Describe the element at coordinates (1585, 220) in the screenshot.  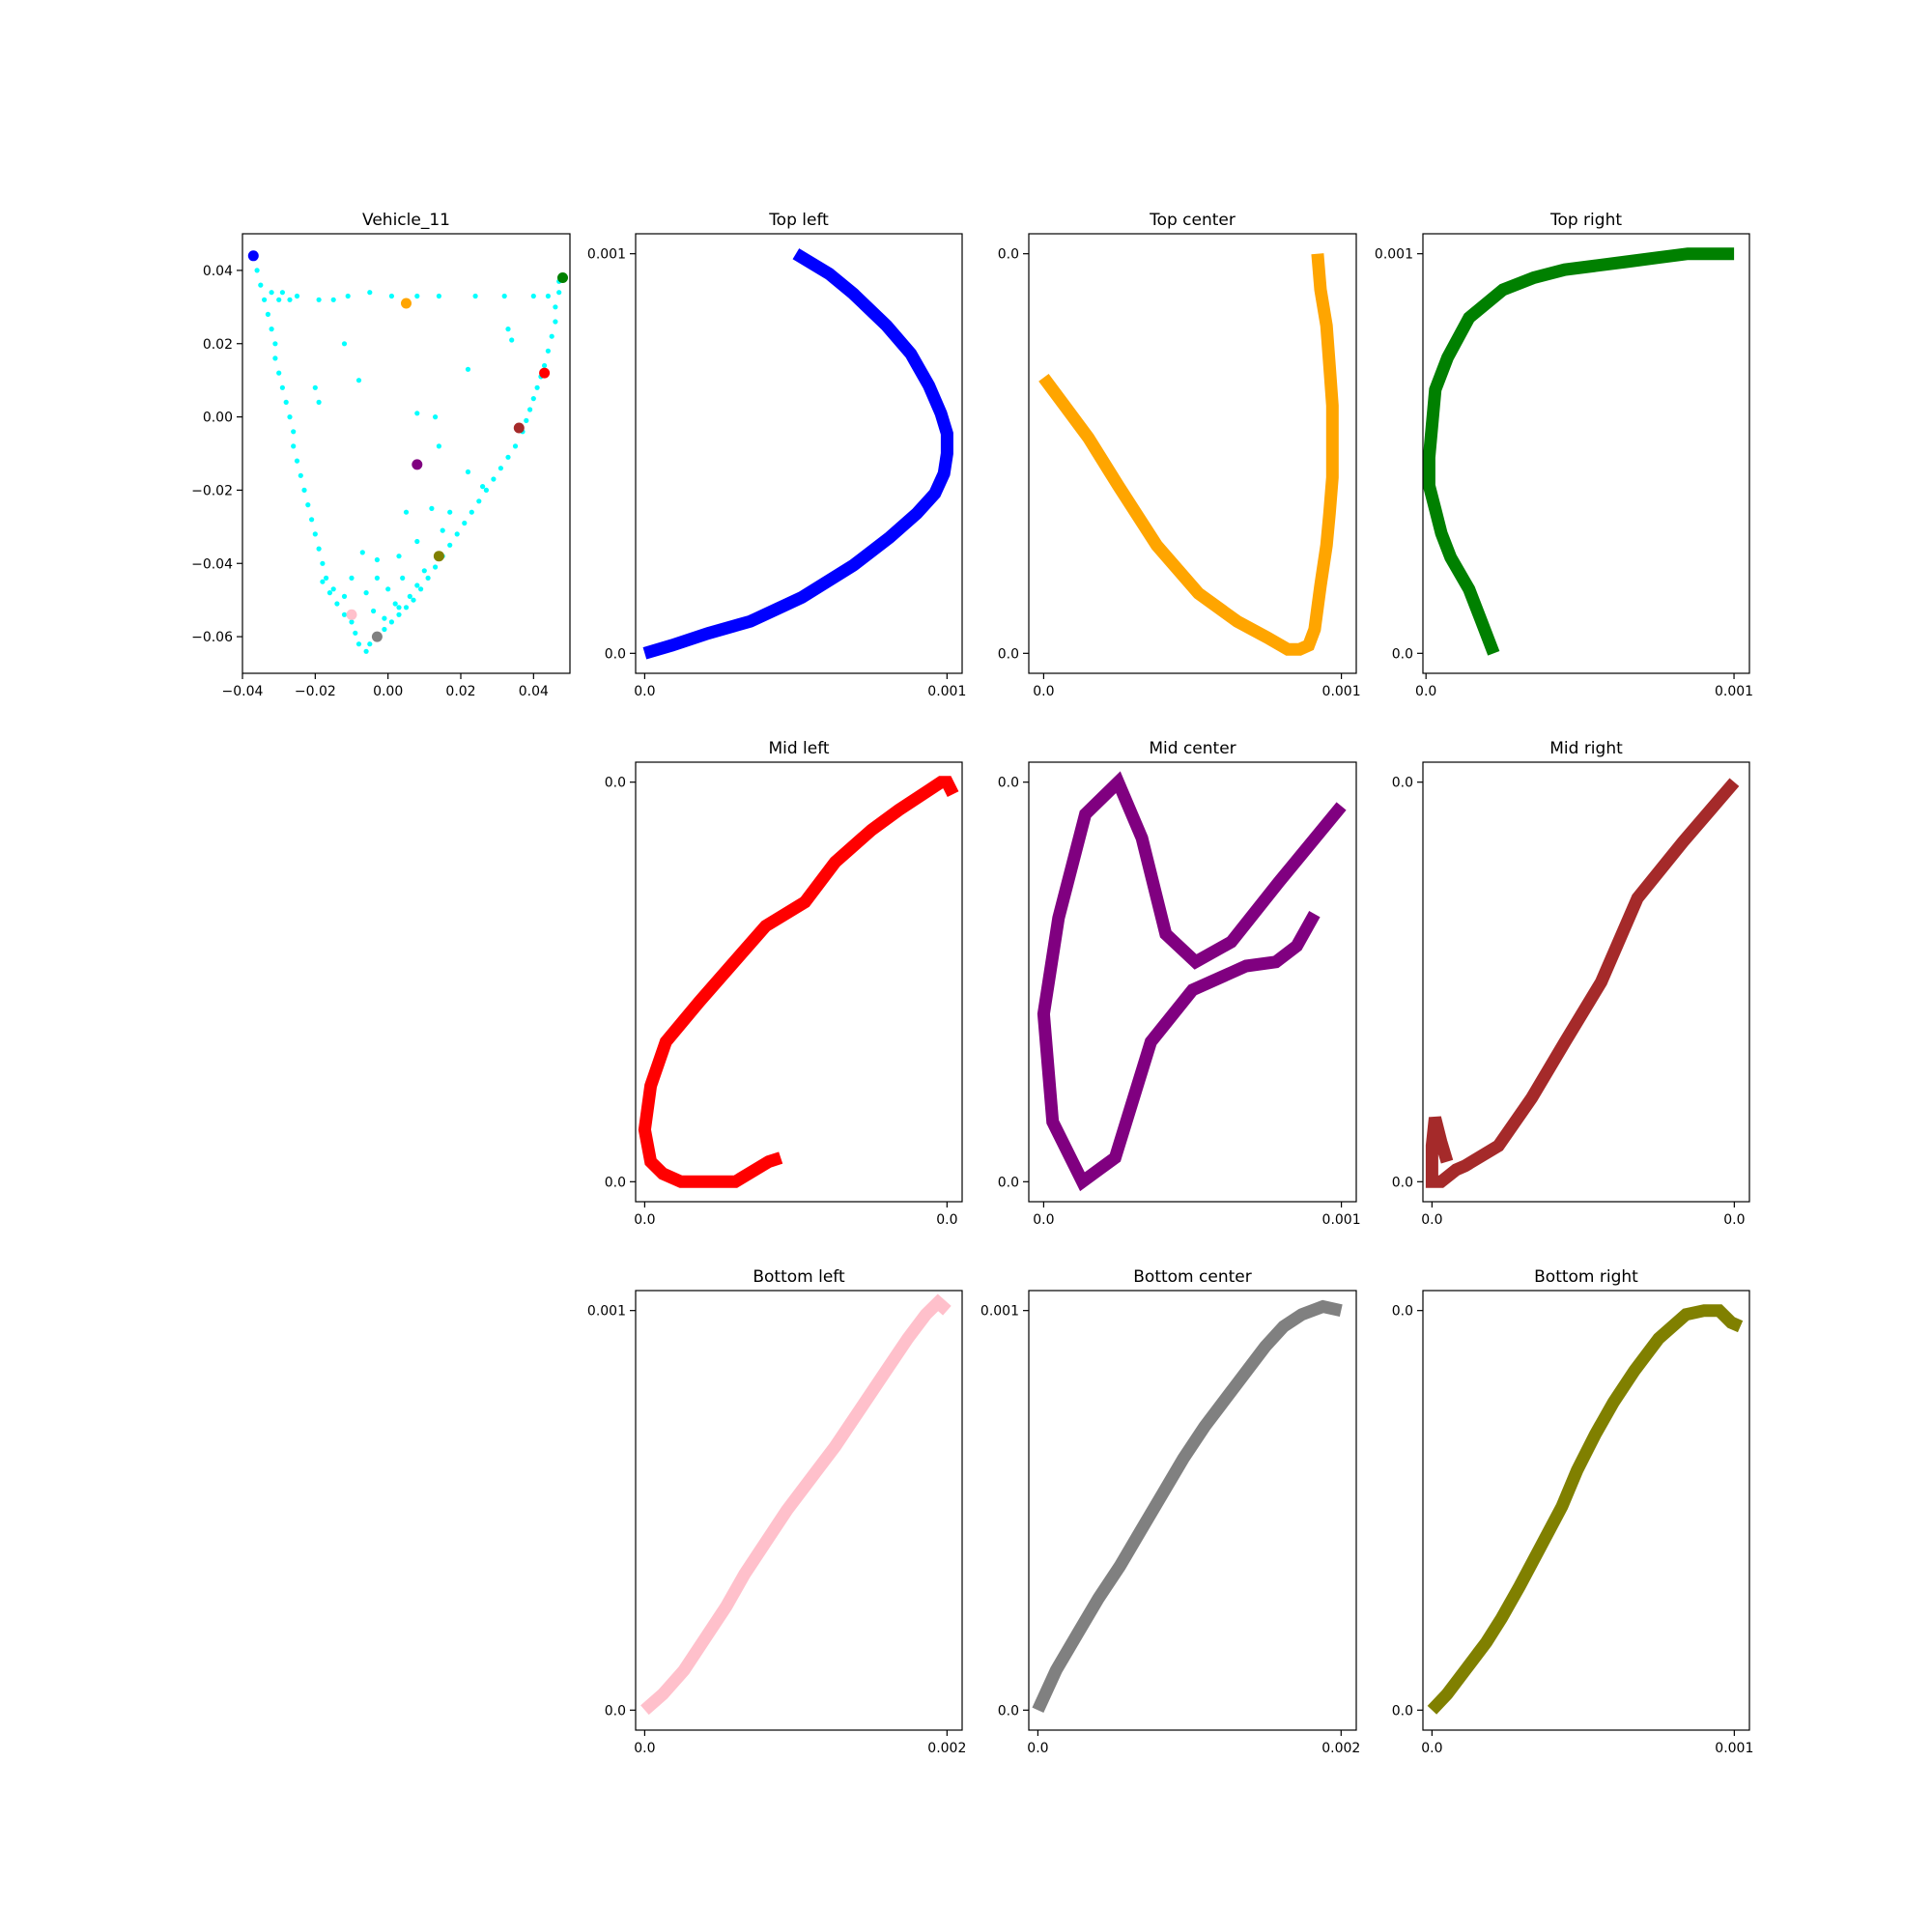
I see `chart-title: Top right` at that location.